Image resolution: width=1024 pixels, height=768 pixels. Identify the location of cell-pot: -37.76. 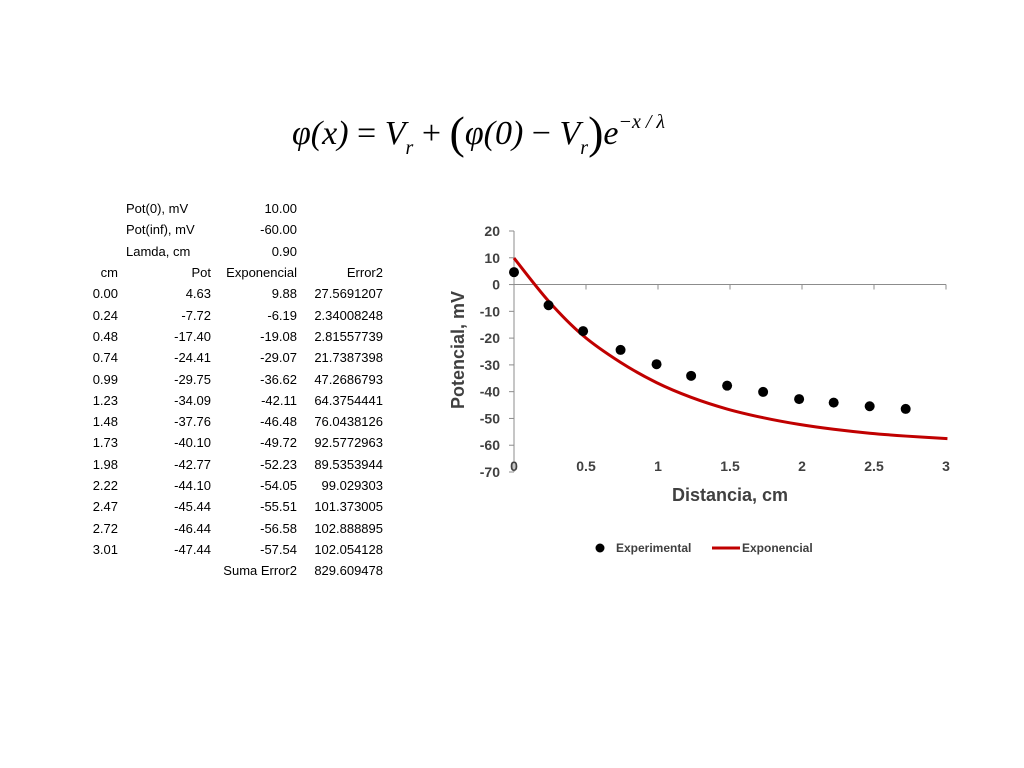
(192, 422).